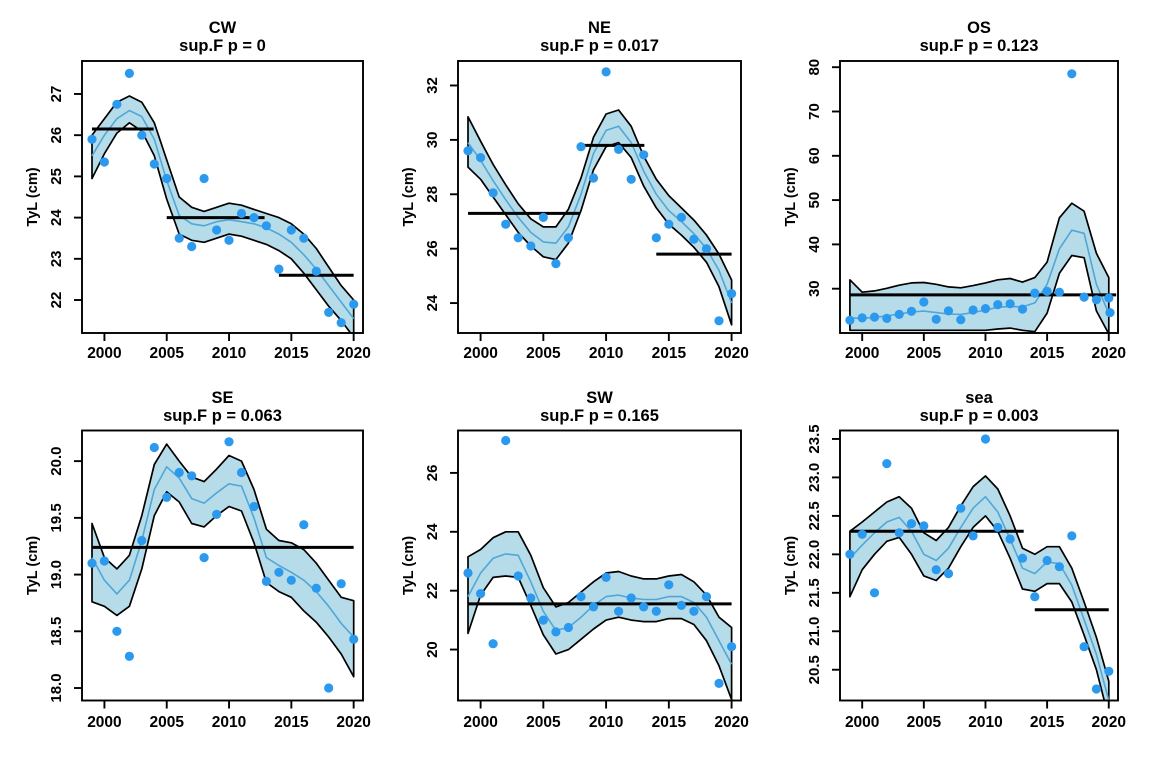 The width and height of the screenshot is (1170, 775). What do you see at coordinates (56, 461) in the screenshot?
I see `y-tick-label: 20.0` at bounding box center [56, 461].